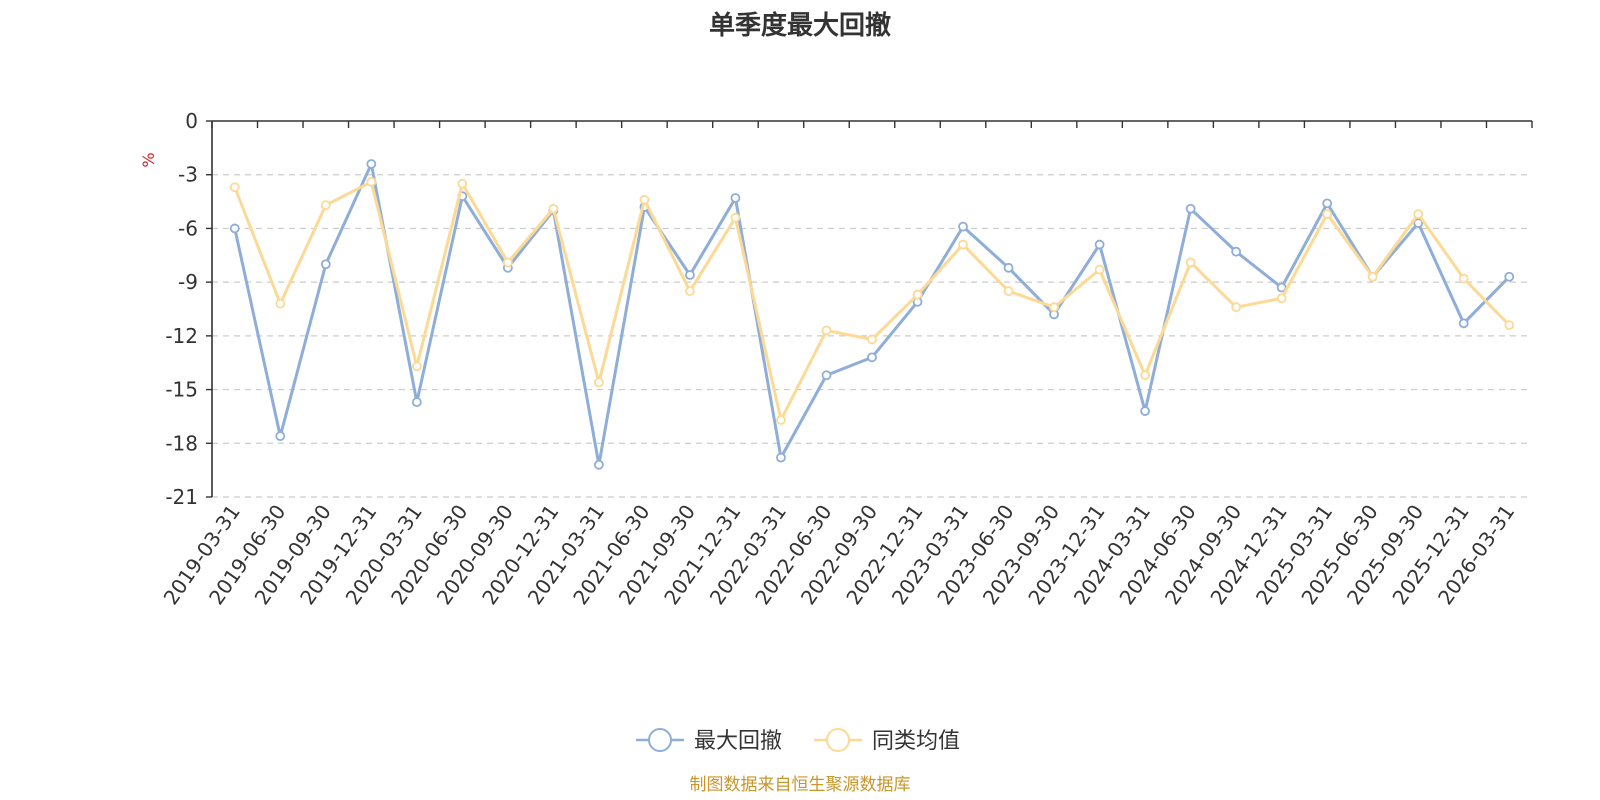 This screenshot has width=1600, height=800. I want to click on y-tick-label: 0, so click(191, 121).